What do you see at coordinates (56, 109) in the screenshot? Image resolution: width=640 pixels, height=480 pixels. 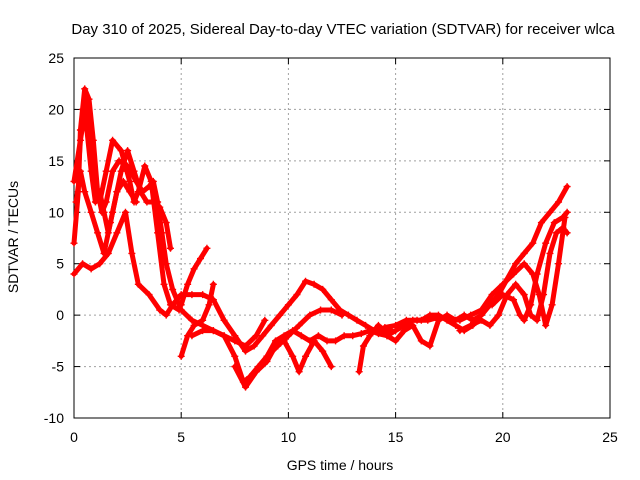 I see `y-tick-label: 20` at bounding box center [56, 109].